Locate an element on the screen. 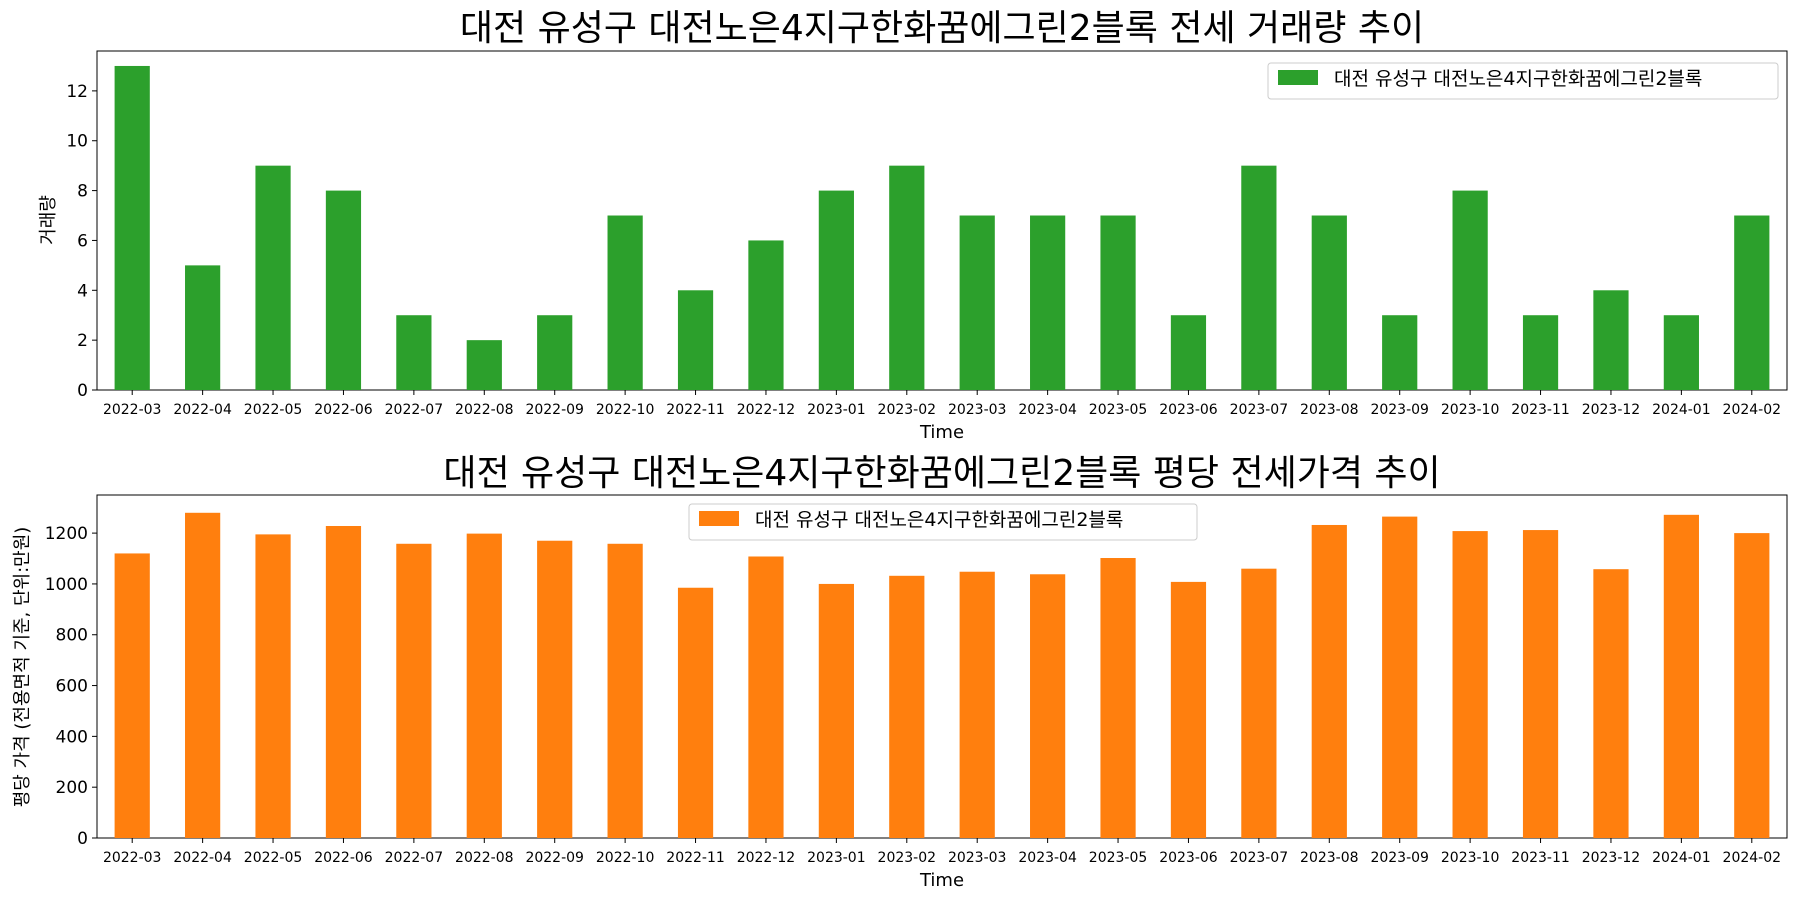 The width and height of the screenshot is (1800, 900). x-tick-label: 2022-11 is located at coordinates (695, 410).